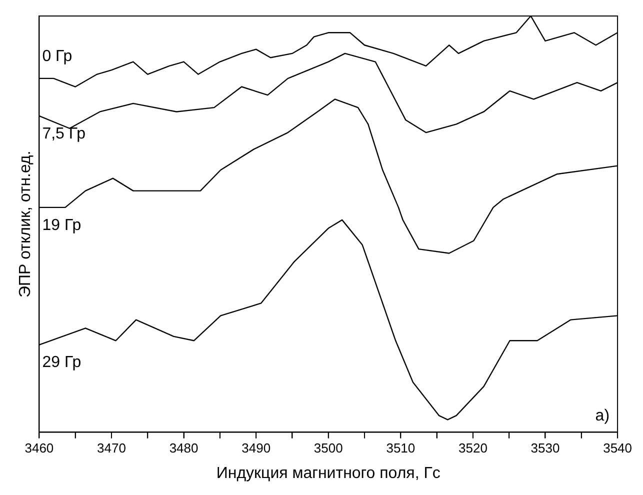 The width and height of the screenshot is (643, 495). I want to click on series-label: 29 Гр, so click(62, 363).